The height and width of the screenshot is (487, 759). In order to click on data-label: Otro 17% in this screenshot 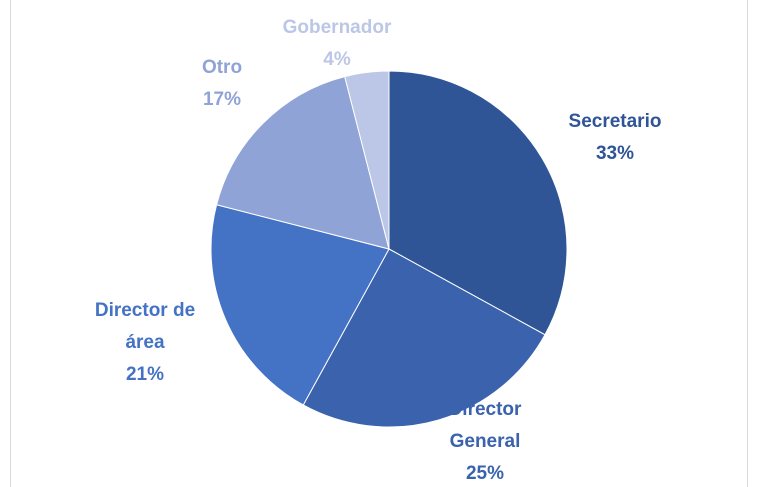, I will do `click(222, 84)`.